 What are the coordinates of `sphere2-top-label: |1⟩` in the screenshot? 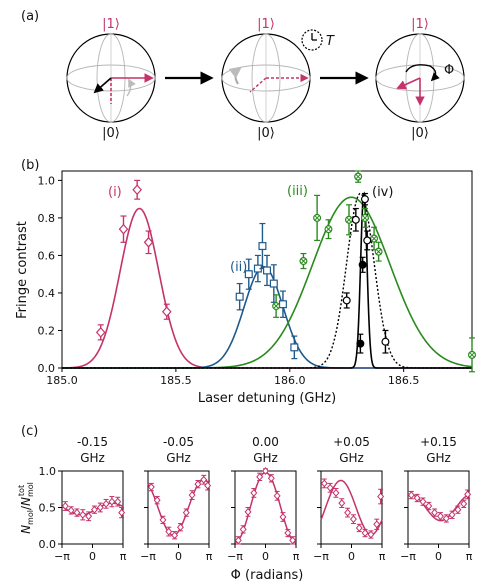 It's located at (266, 24).